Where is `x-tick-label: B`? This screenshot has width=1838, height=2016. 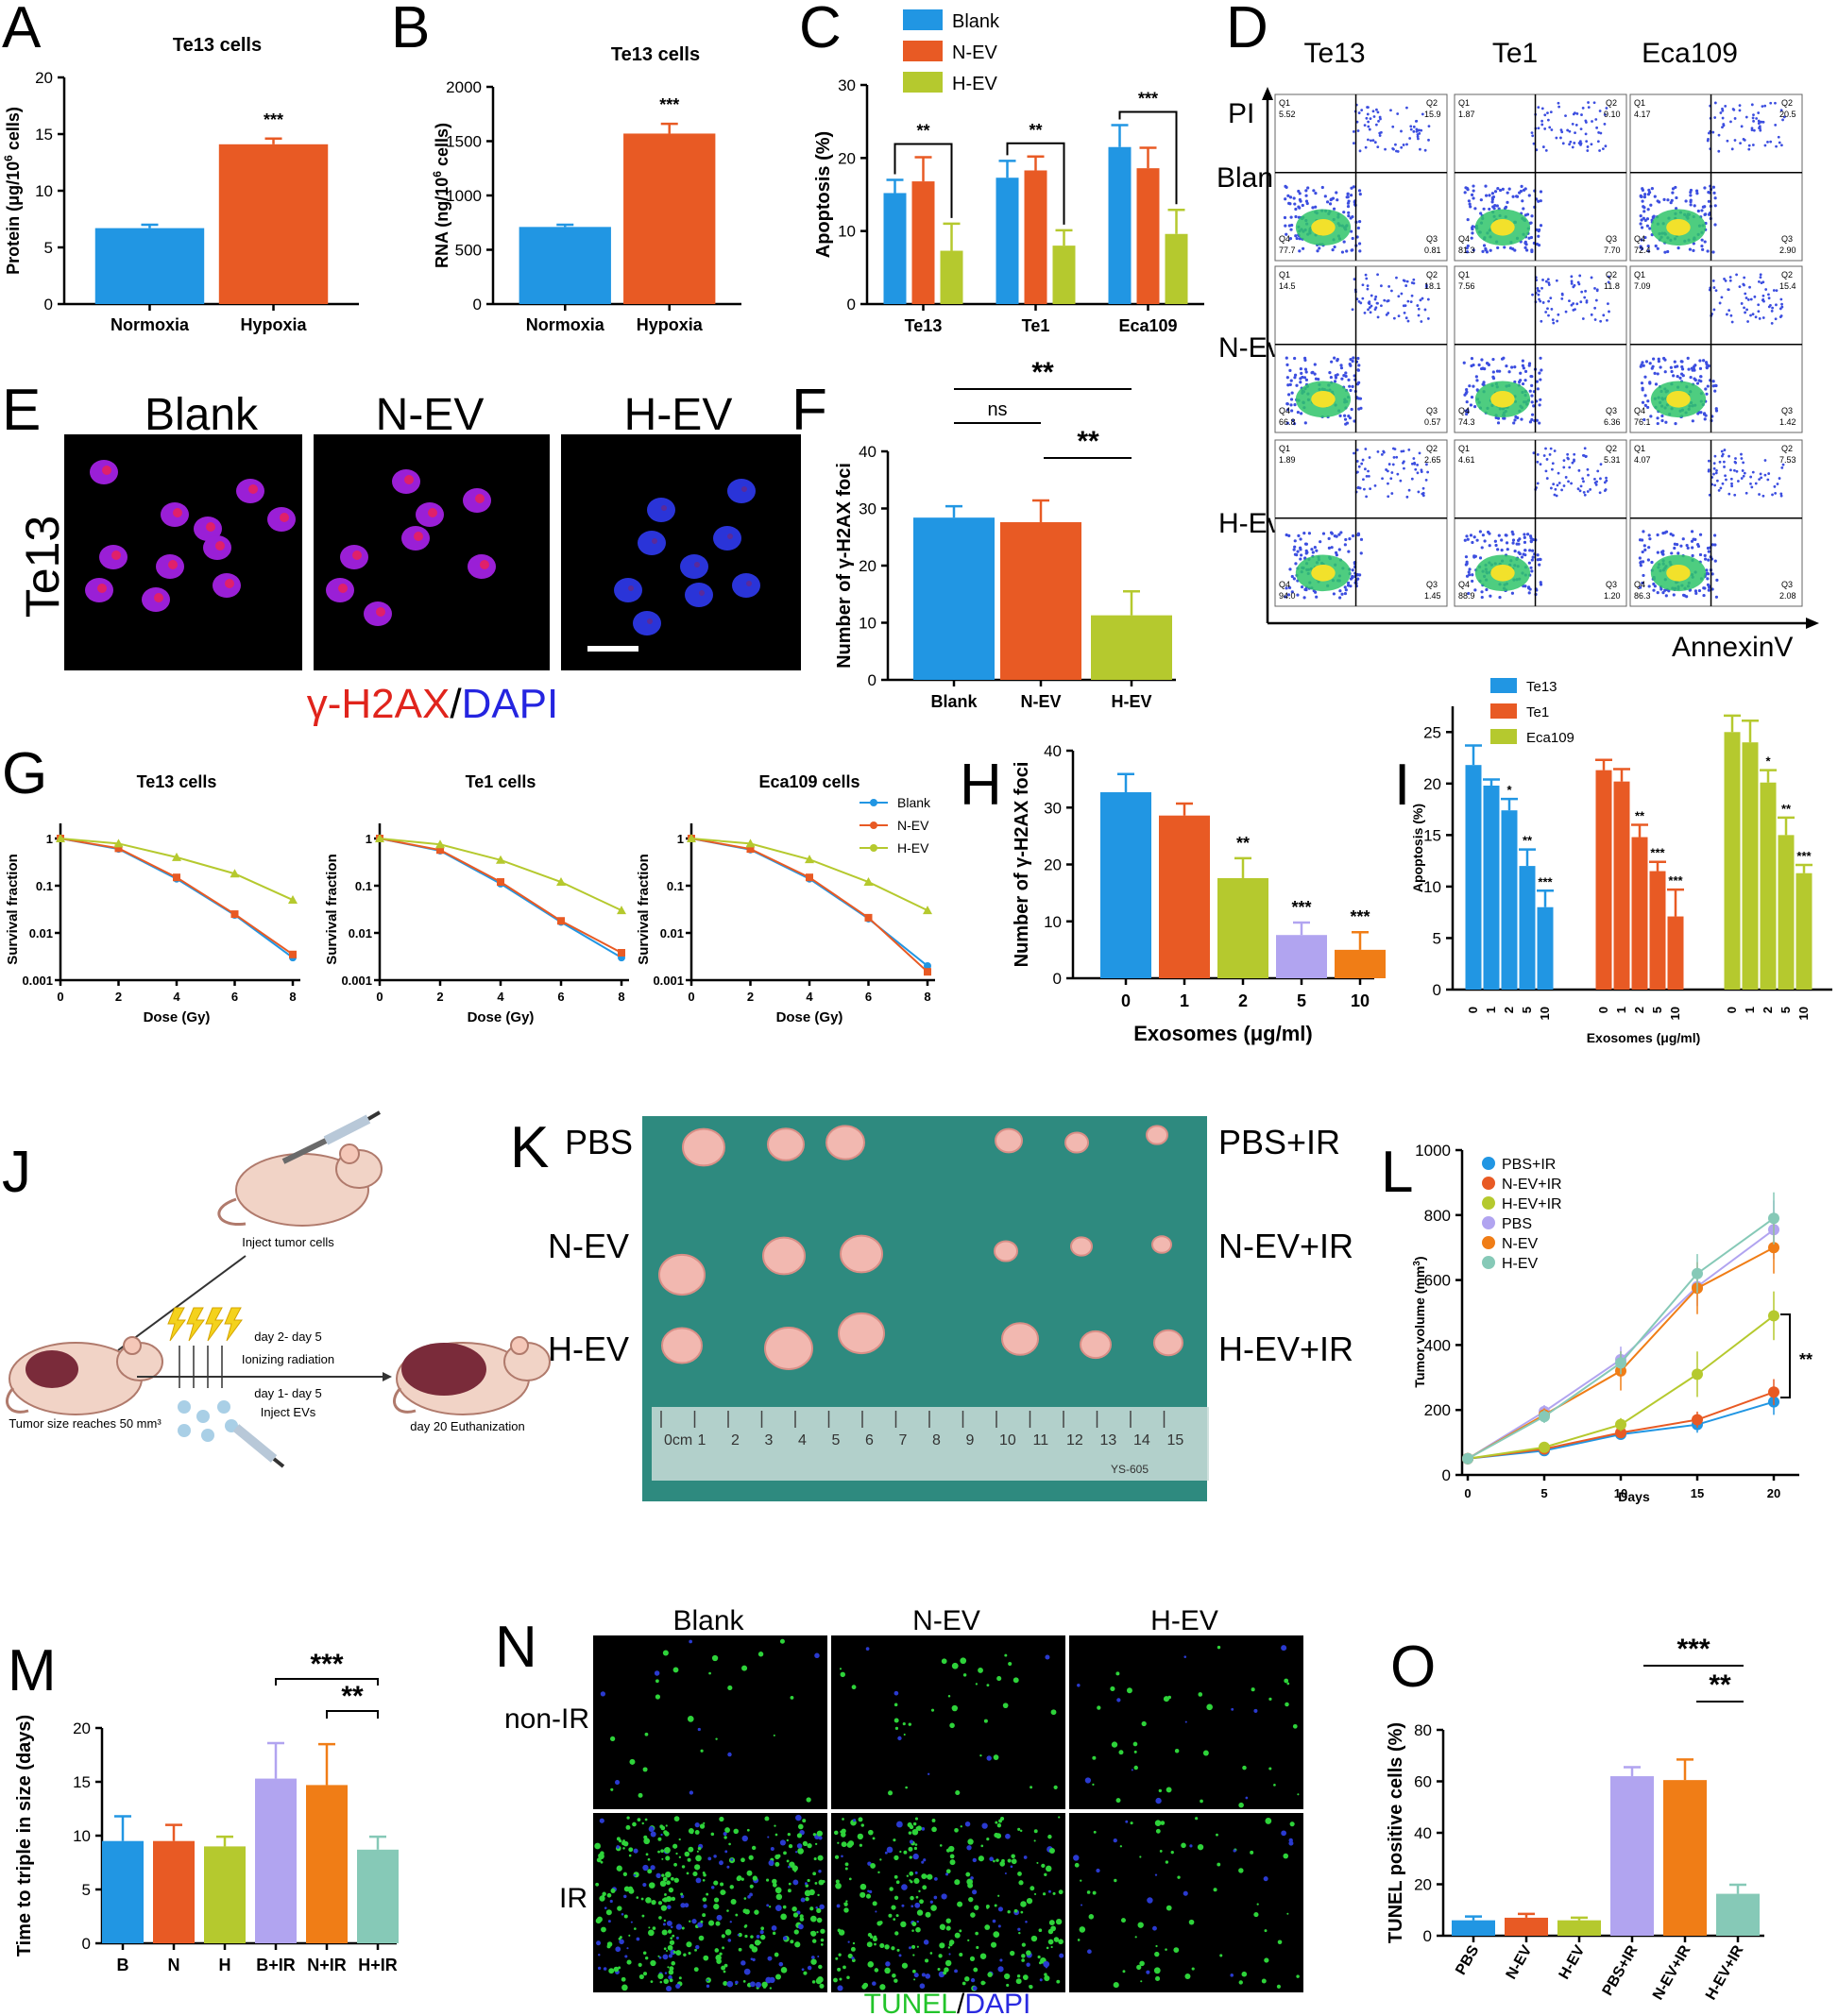 x-tick-label: B is located at coordinates (123, 1965).